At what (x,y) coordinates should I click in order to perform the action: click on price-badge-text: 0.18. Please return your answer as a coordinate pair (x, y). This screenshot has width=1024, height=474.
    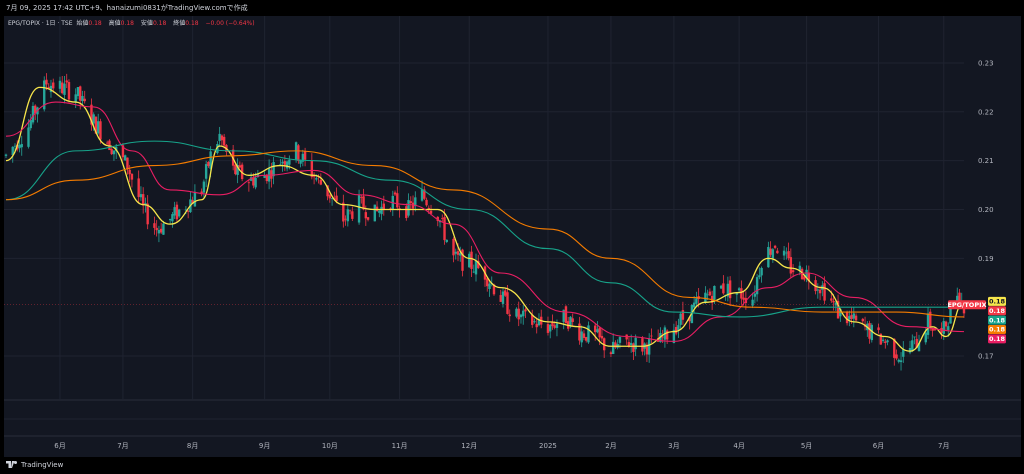
    Looking at the image, I should click on (997, 339).